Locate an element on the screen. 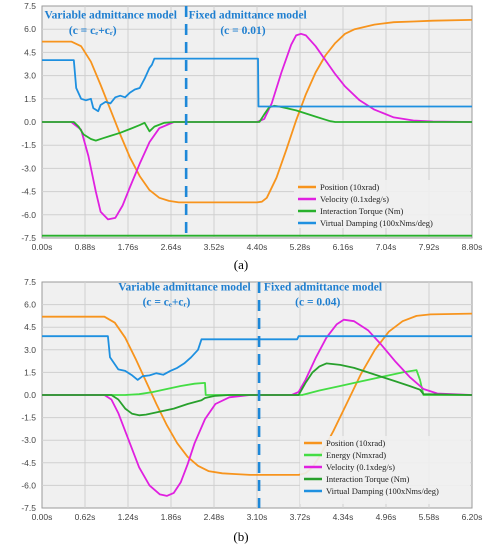  annotation-variable-model-a: Variable admittance model is located at coordinates (110, 15).